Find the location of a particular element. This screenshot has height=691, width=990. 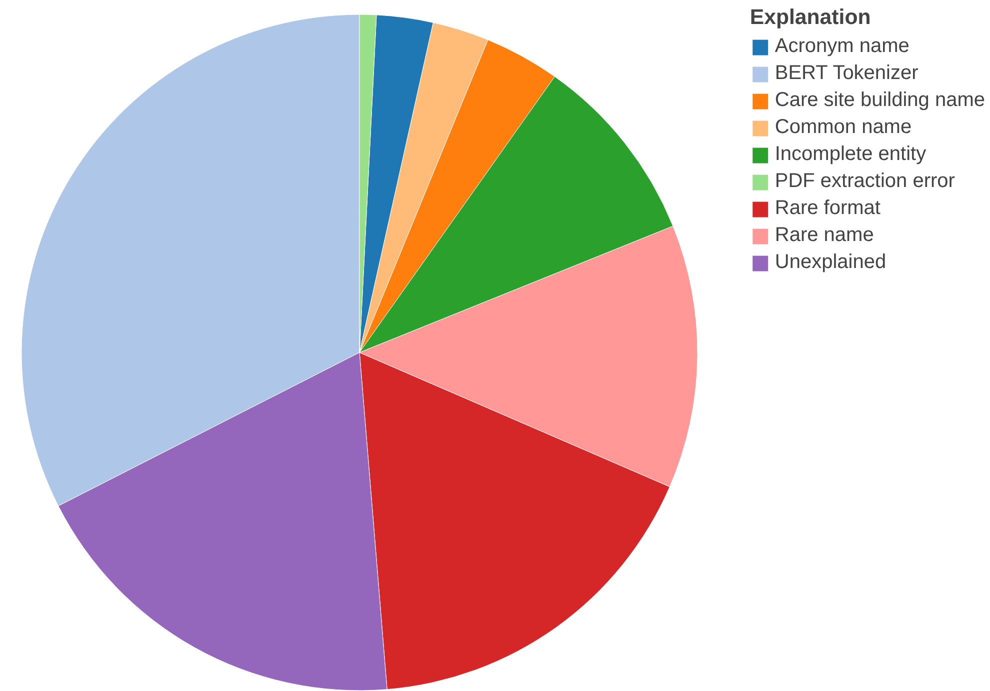

legend-label: PDF extraction error is located at coordinates (864, 181).